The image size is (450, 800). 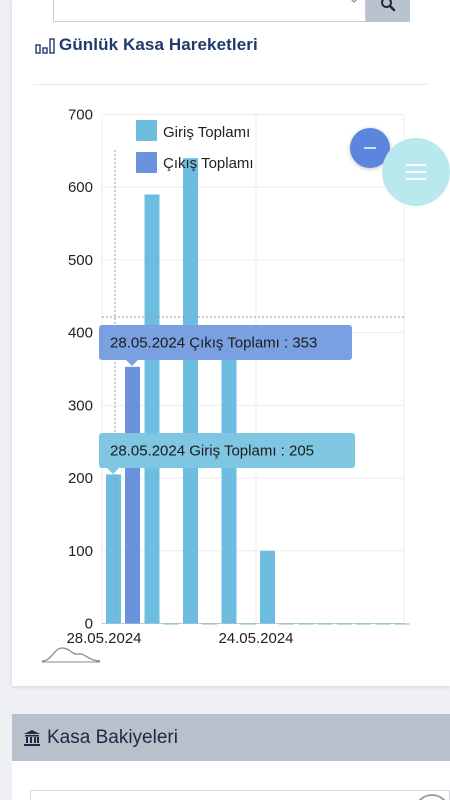 What do you see at coordinates (80, 260) in the screenshot?
I see `y-tick-label: 500` at bounding box center [80, 260].